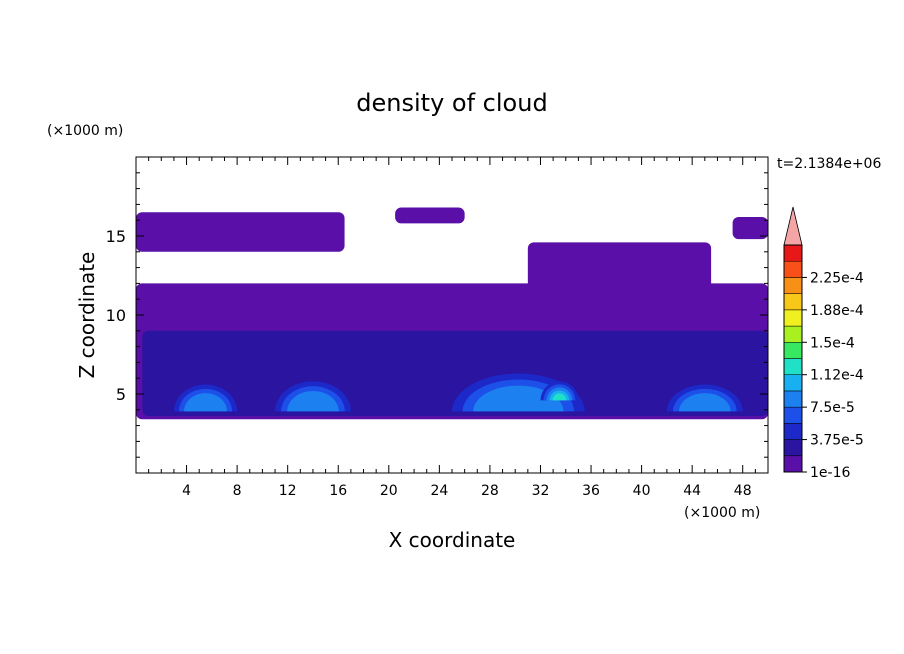  I want to click on y-axis-label: Z coordinate, so click(87, 315).